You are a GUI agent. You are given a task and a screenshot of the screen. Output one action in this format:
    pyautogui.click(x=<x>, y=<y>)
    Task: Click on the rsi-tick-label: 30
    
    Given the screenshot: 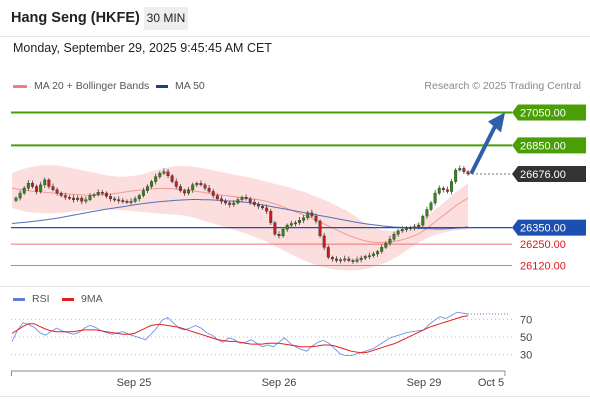 What is the action you would take?
    pyautogui.click(x=526, y=356)
    